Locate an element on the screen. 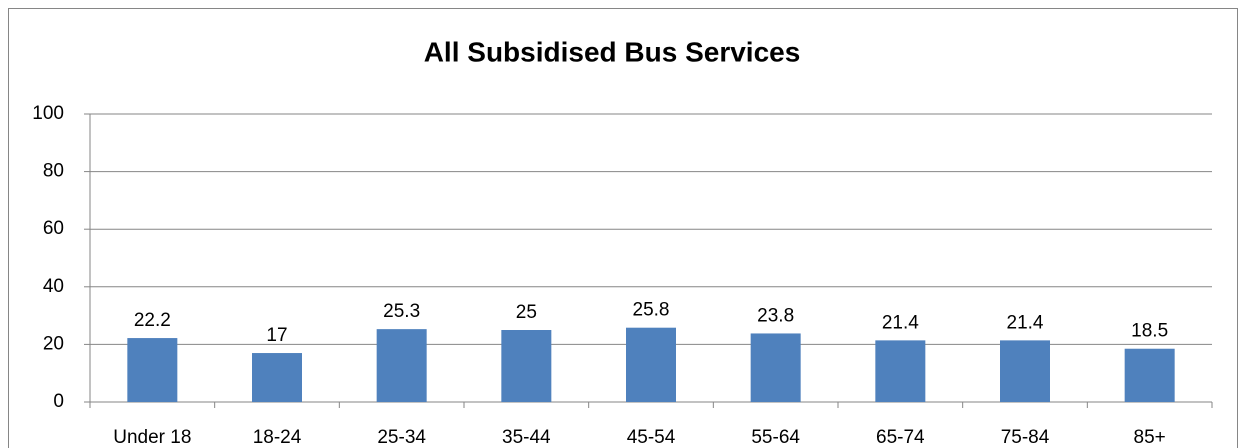 The image size is (1246, 448). y-tick-label: 0 is located at coordinates (58, 401).